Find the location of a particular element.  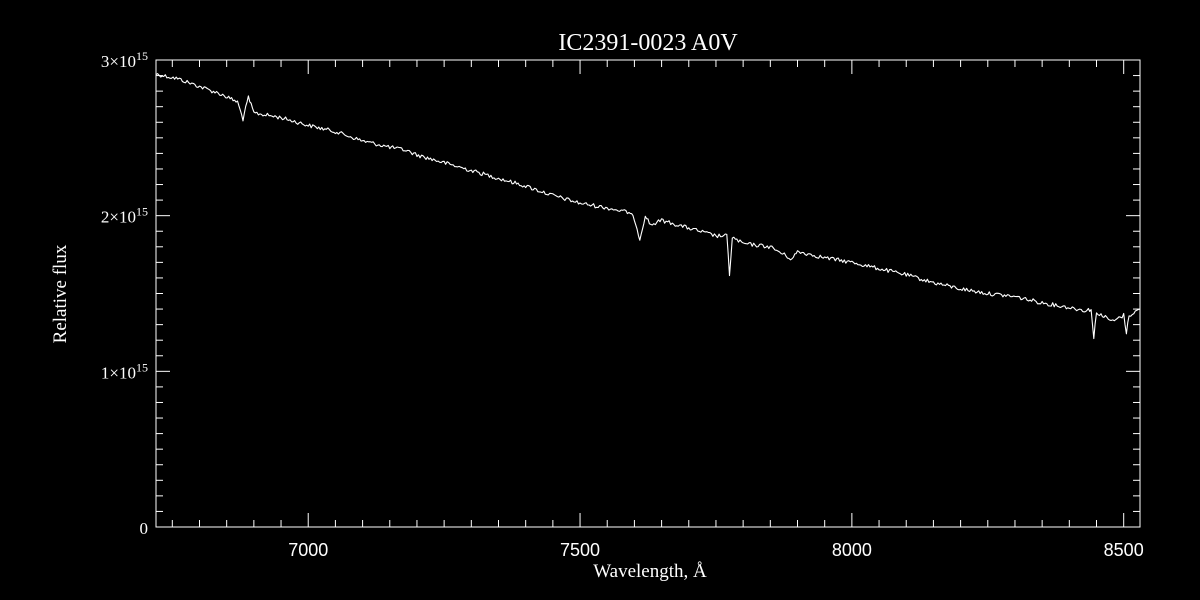

x-tick-label: 7500 is located at coordinates (580, 550).